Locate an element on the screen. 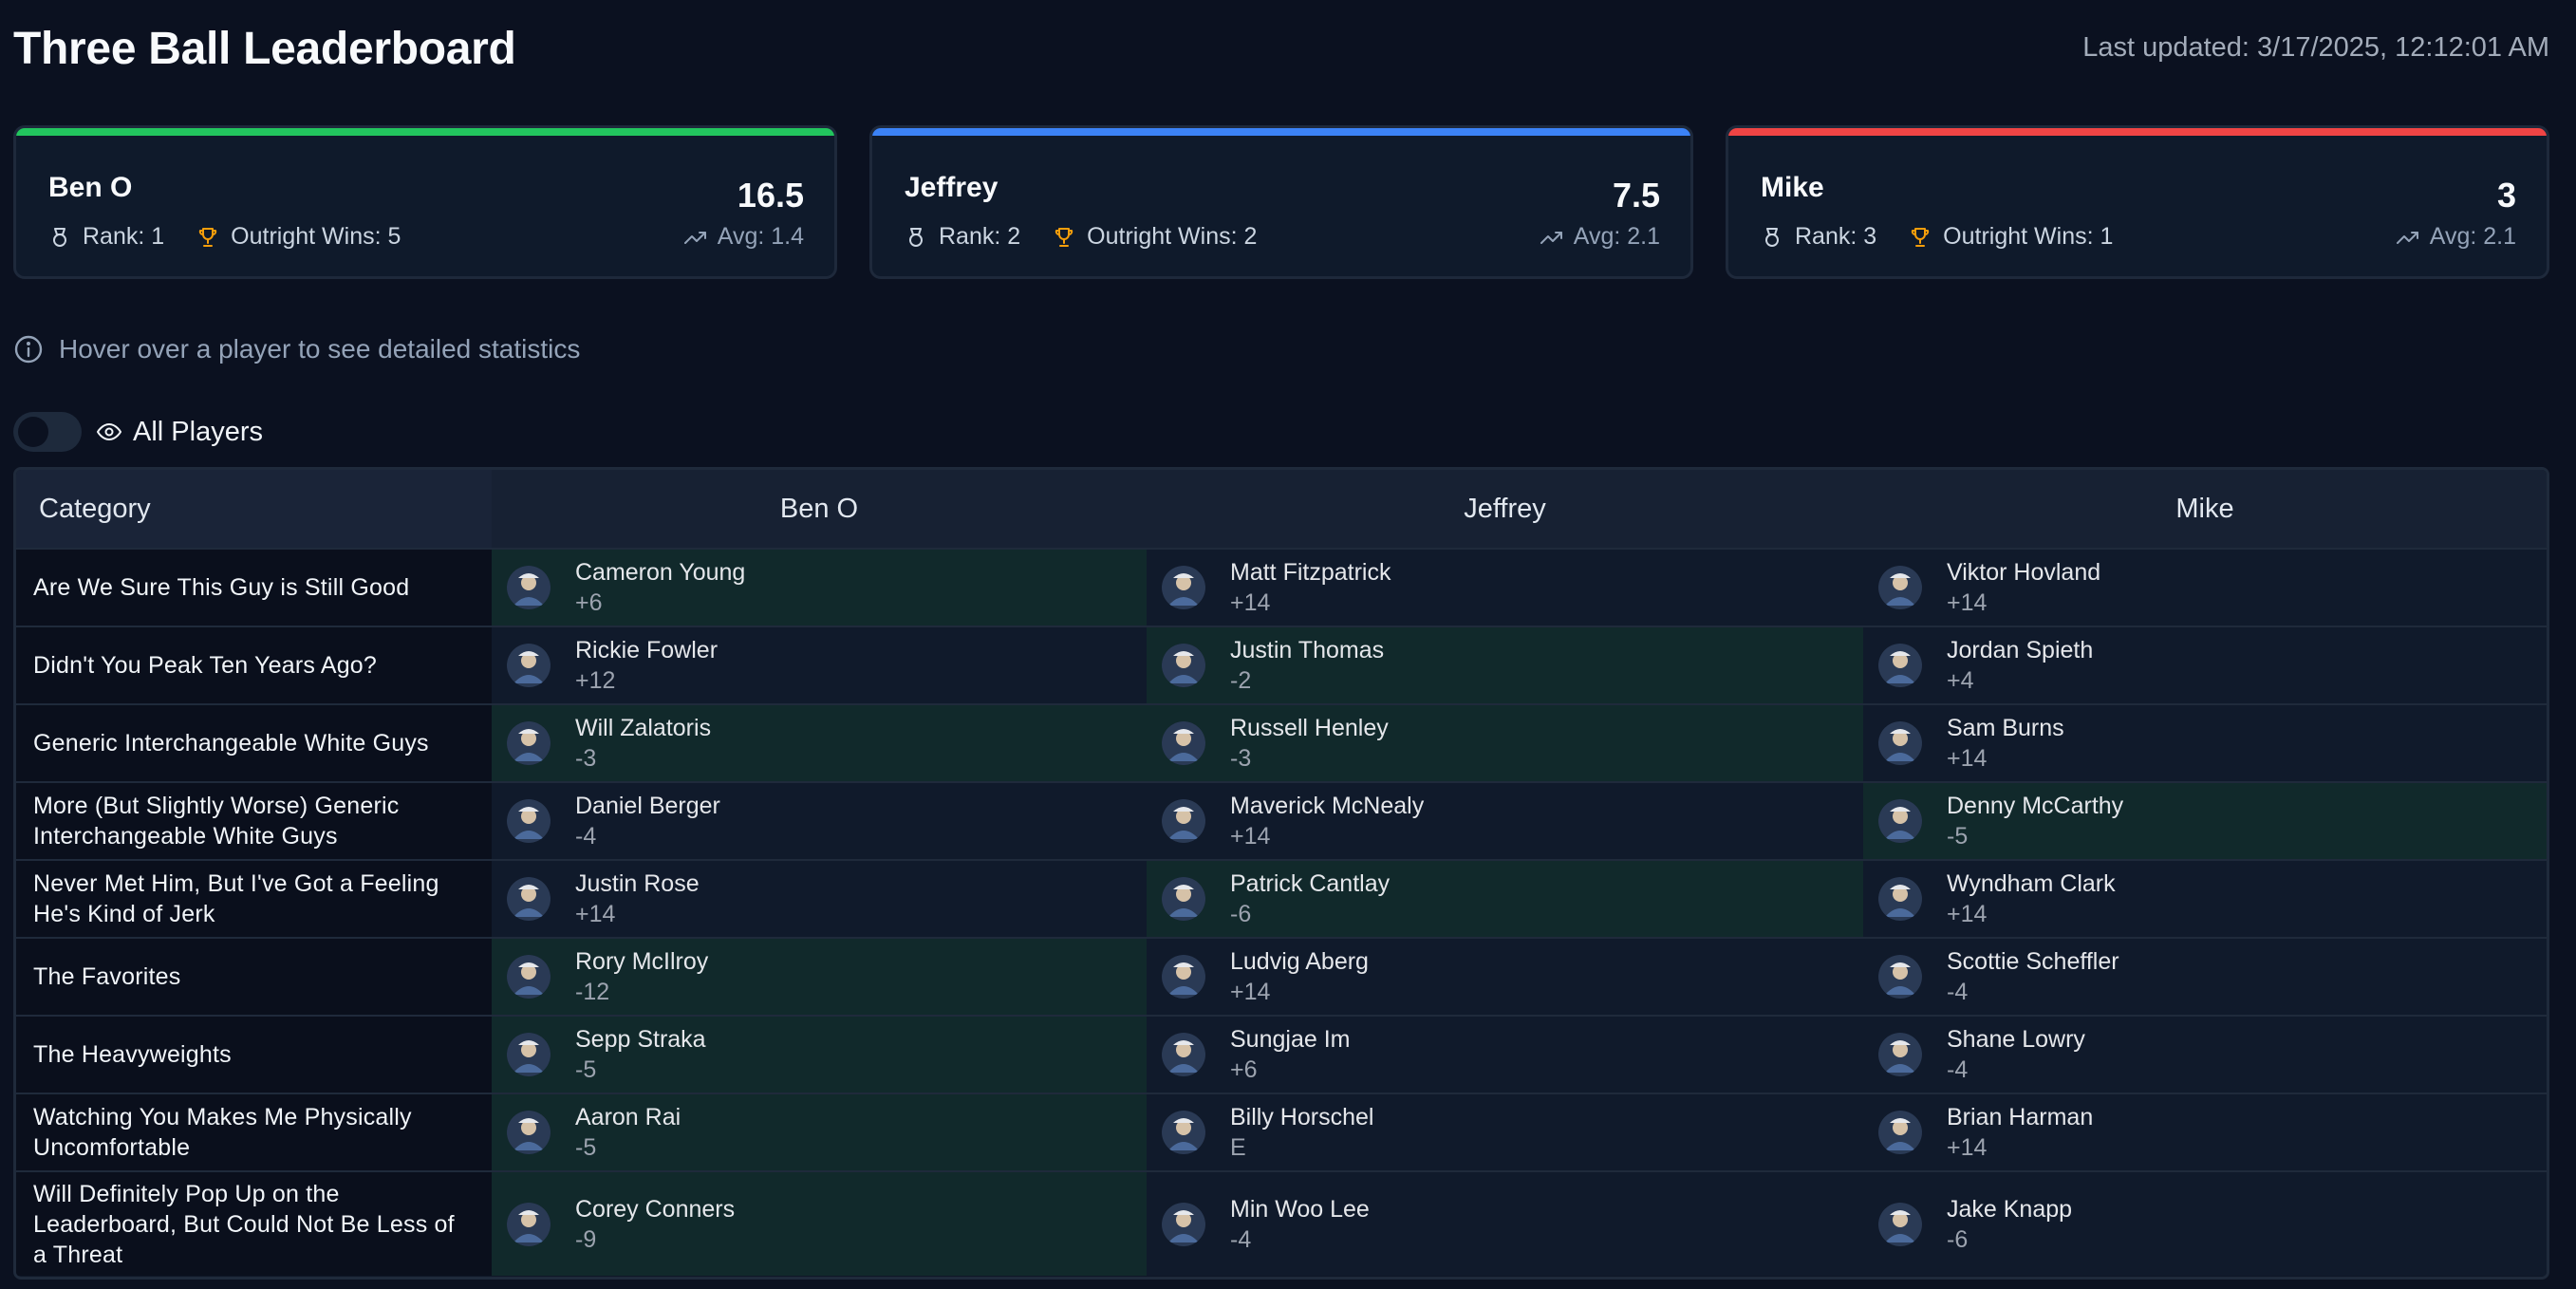 This screenshot has height=1289, width=2576. player-pick-cell: Will Zalatoris -3 is located at coordinates (820, 742).